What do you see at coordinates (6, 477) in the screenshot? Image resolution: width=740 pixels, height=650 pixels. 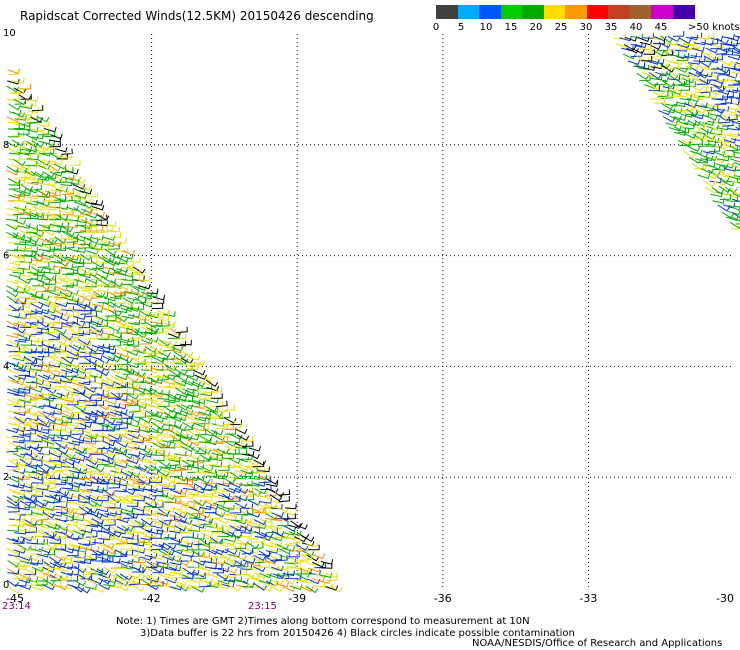 I see `latitude-label: 2` at bounding box center [6, 477].